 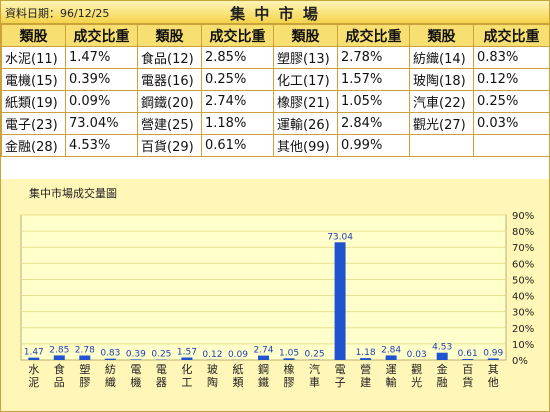 I want to click on sector-name-cell: 化工(17), so click(x=306, y=80).